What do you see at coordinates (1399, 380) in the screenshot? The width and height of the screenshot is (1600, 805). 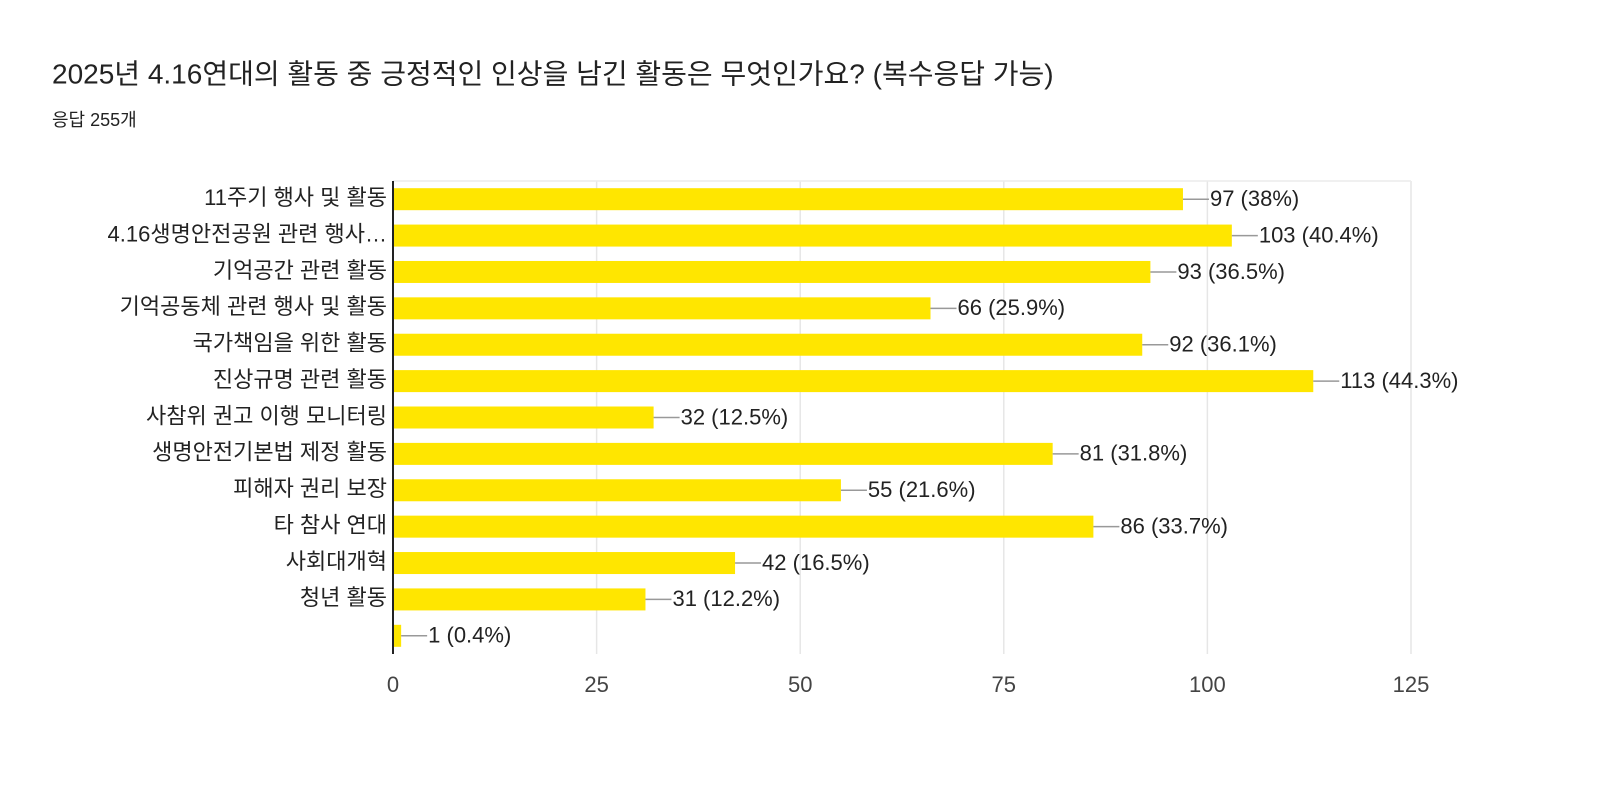 I see `value-label: 113 (44.3%)` at bounding box center [1399, 380].